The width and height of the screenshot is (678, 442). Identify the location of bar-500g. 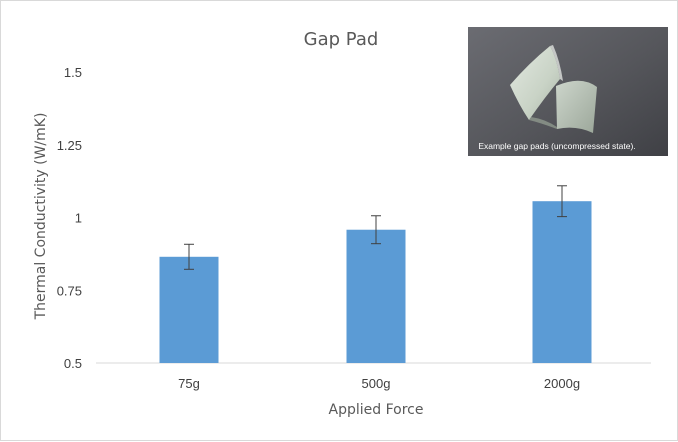
(376, 296).